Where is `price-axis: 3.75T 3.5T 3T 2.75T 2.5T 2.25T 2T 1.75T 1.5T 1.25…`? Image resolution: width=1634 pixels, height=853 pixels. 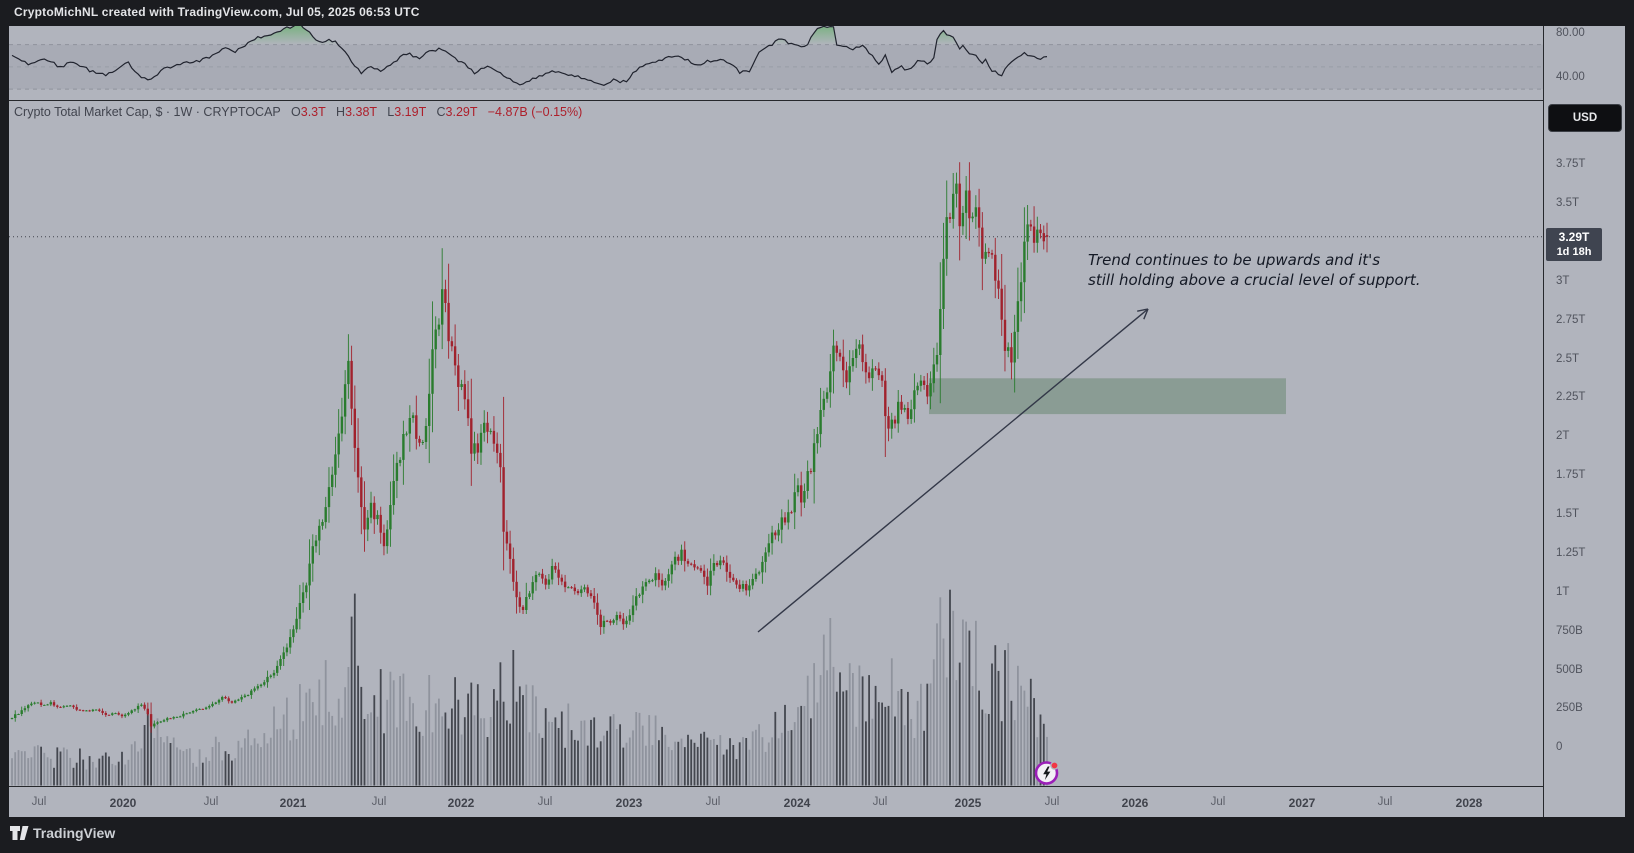
price-axis: 3.75T 3.5T 3T 2.75T 2.5T 2.25T 2T 1.75T 1.5T 1.25… is located at coordinates (1584, 421).